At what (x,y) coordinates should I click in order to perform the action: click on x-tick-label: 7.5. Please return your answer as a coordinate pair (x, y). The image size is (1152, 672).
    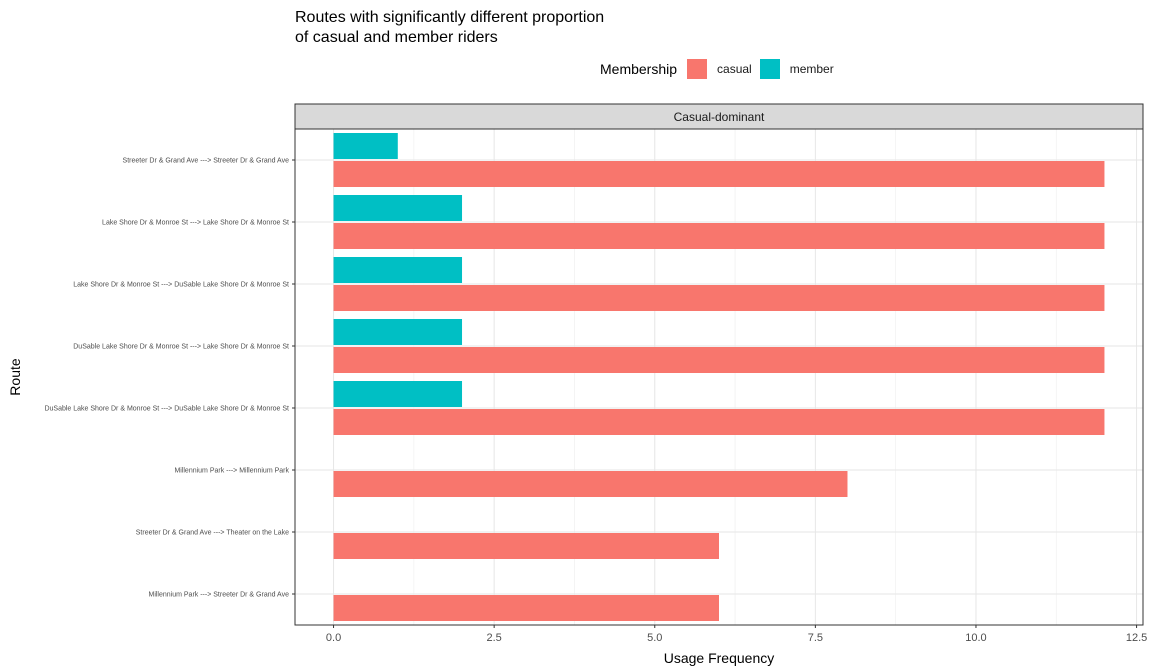
    Looking at the image, I should click on (815, 638).